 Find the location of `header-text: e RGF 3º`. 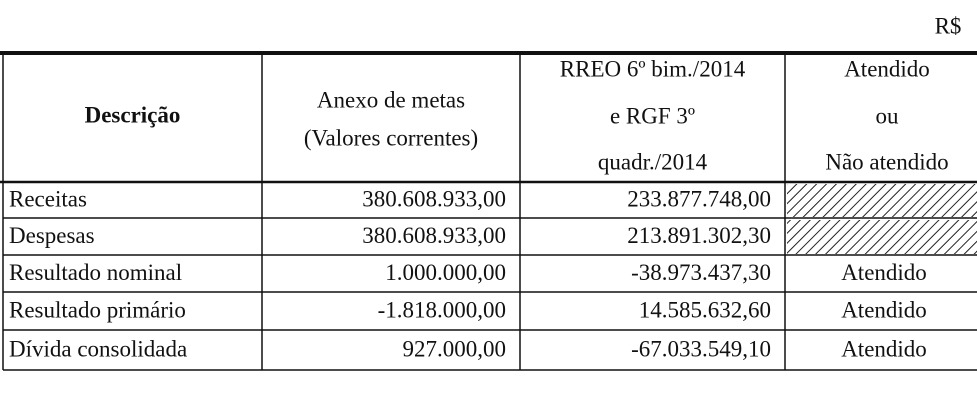

header-text: e RGF 3º is located at coordinates (652, 115).